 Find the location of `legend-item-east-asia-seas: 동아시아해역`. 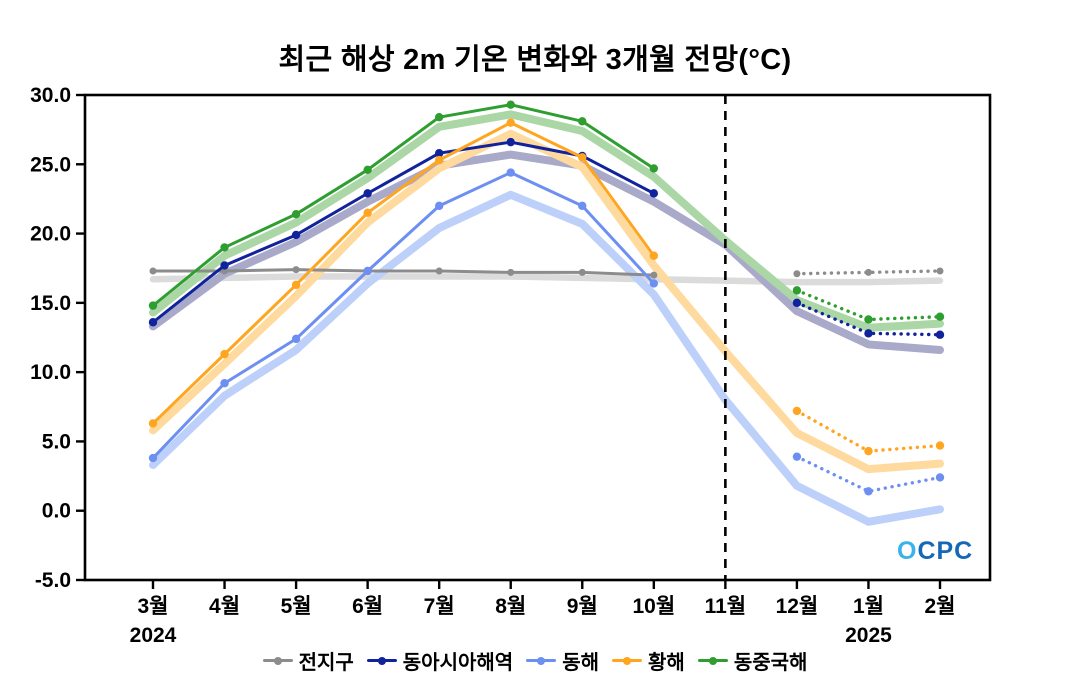

legend-item-east-asia-seas: 동아시아해역 is located at coordinates (440, 660).